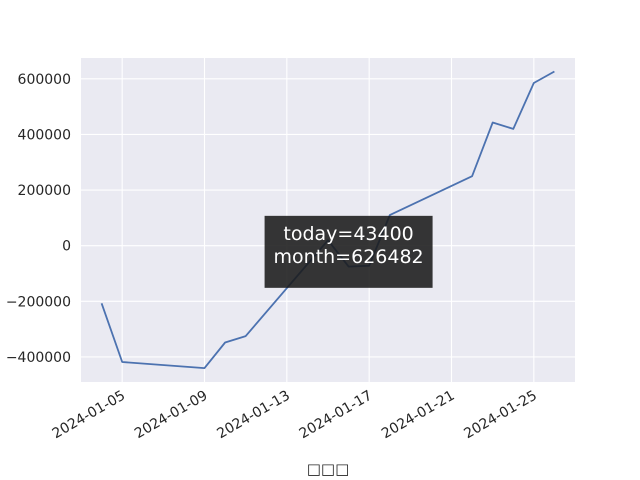 This screenshot has width=640, height=480. What do you see at coordinates (44, 80) in the screenshot?
I see `y-tick-label: 600000` at bounding box center [44, 80].